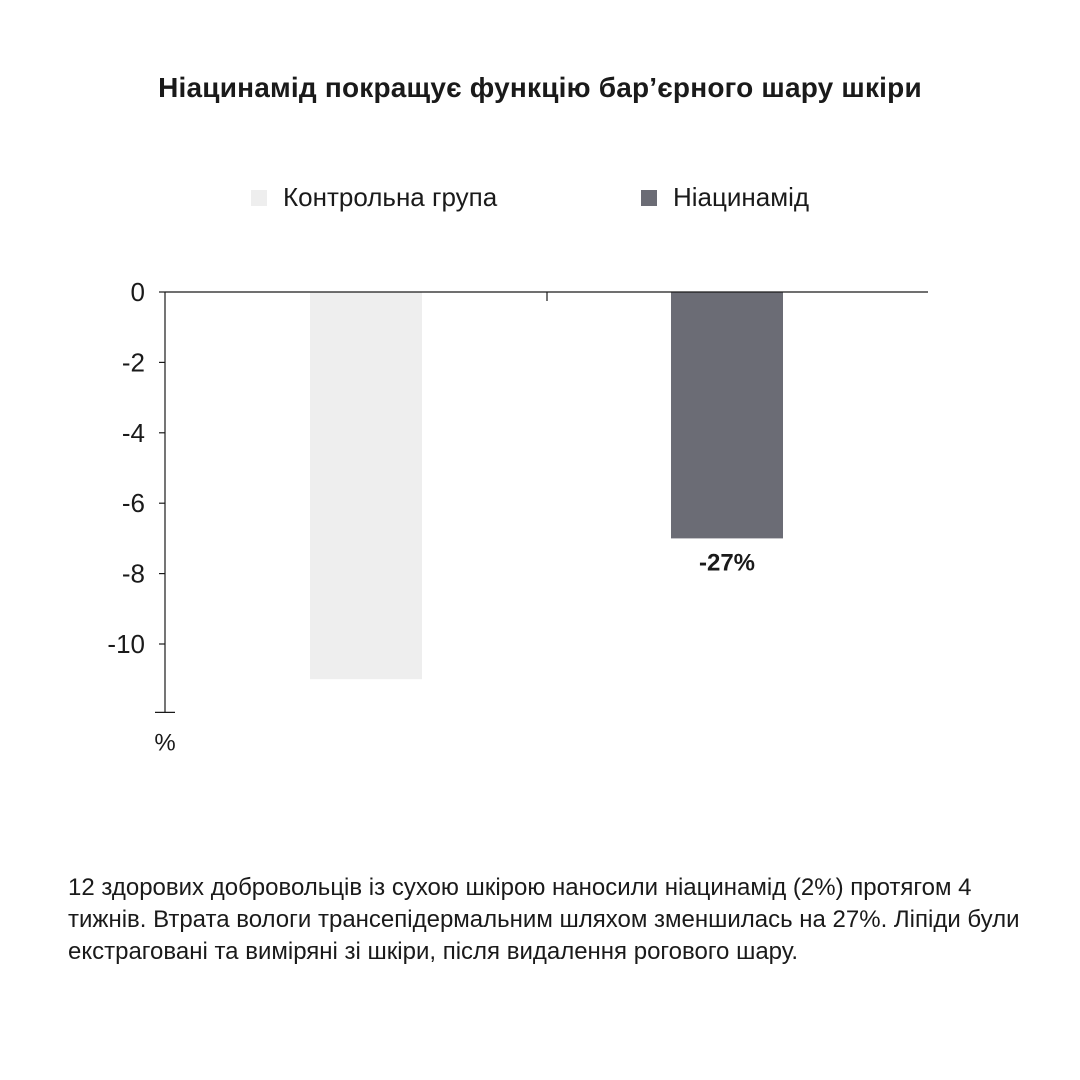  What do you see at coordinates (741, 197) in the screenshot?
I see `legend-label-niacinamide: Ніацинамід` at bounding box center [741, 197].